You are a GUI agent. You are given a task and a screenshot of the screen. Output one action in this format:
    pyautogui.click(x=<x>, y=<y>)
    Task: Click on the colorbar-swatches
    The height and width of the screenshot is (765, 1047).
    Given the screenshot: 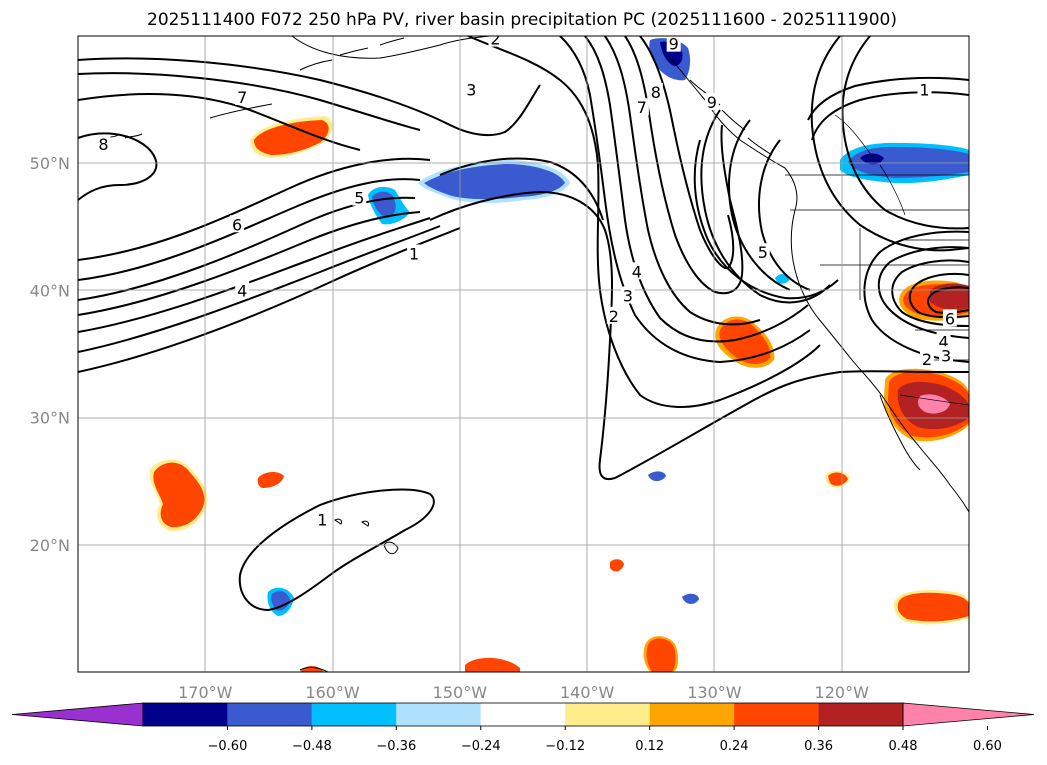 What is the action you would take?
    pyautogui.click(x=523, y=714)
    